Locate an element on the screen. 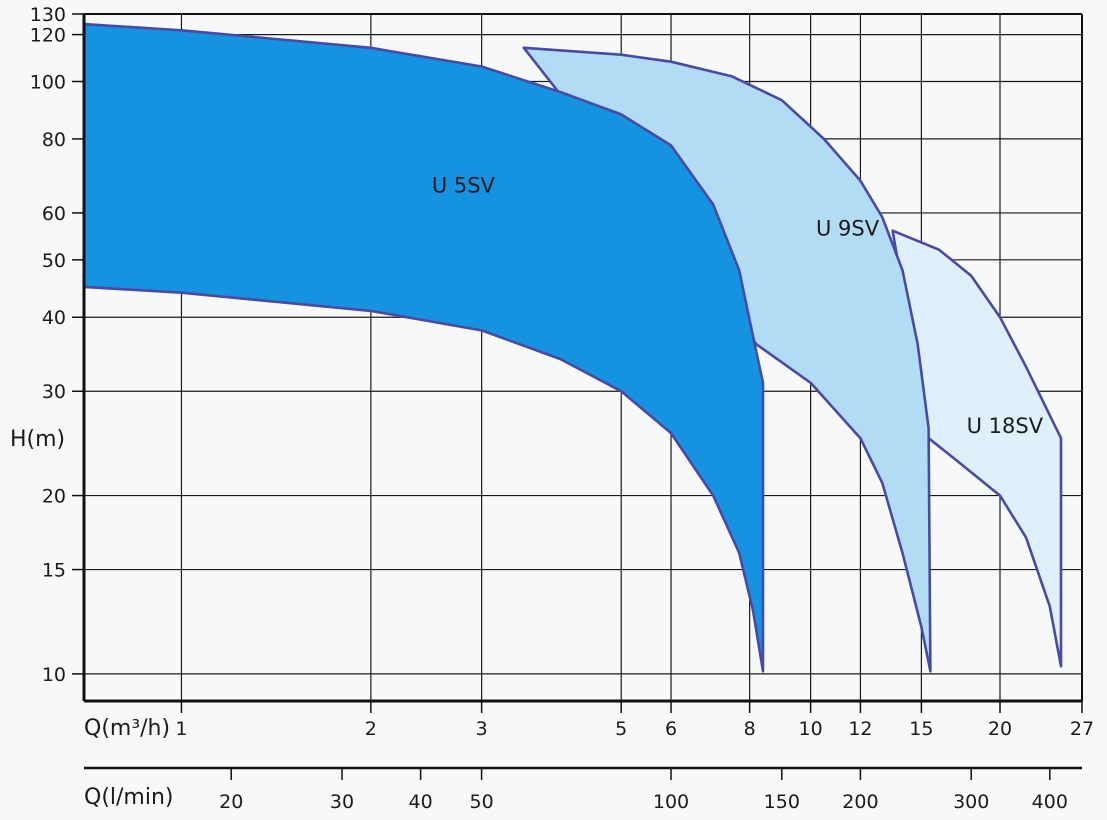  y-tick-label: 60 is located at coordinates (54, 214).